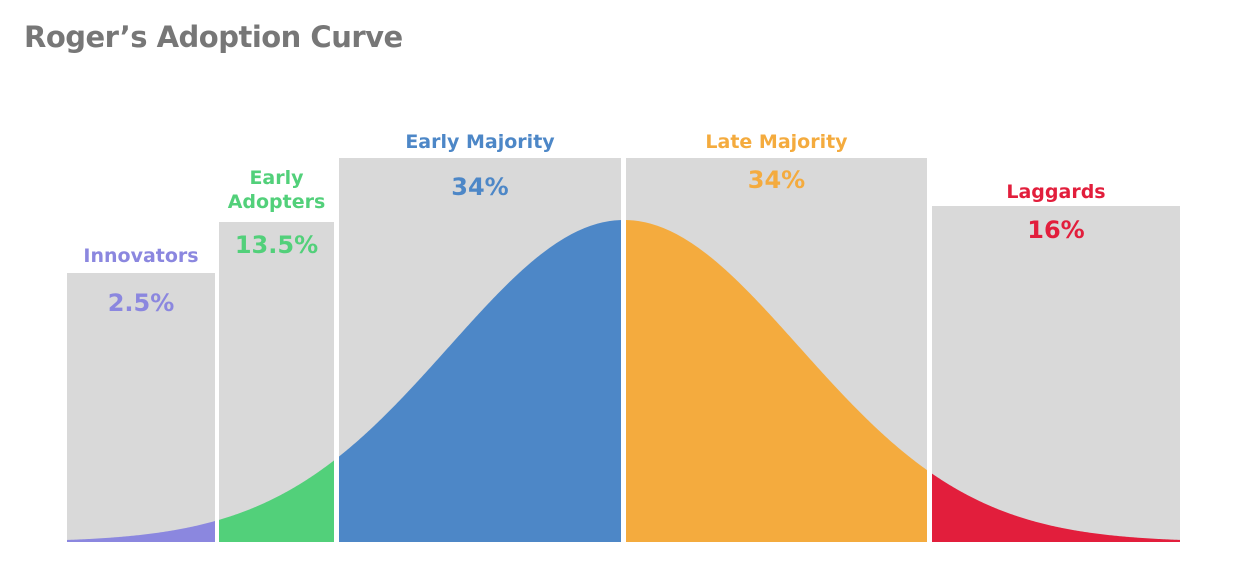 Image resolution: width=1250 pixels, height=584 pixels. Describe the element at coordinates (277, 190) in the screenshot. I see `segment-label: Early Adopters` at that location.